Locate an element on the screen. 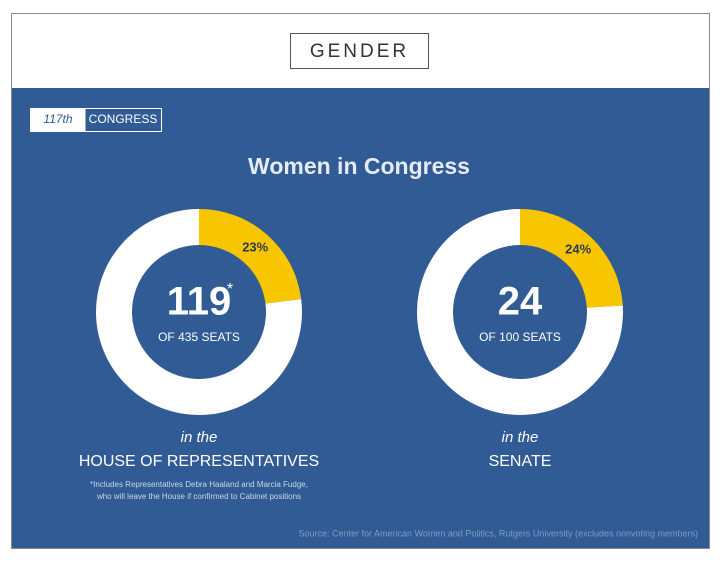  header-title: GENDER is located at coordinates (359, 51).